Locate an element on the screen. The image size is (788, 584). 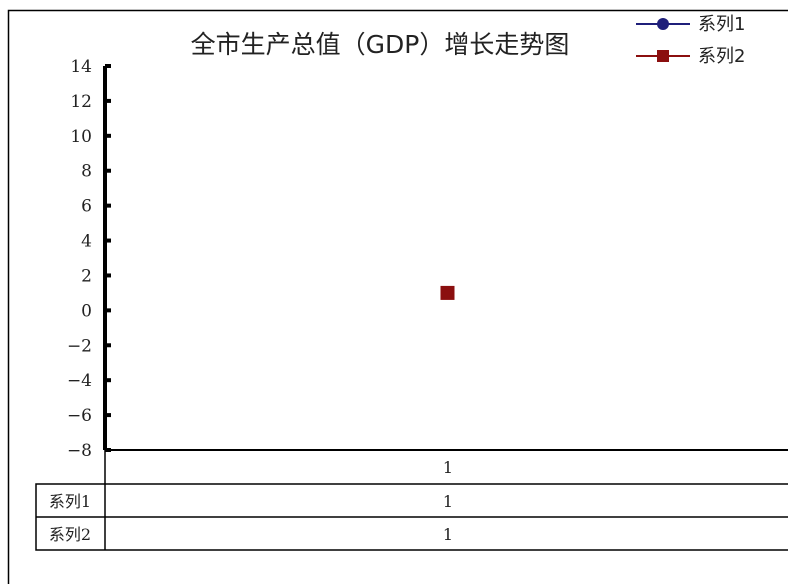
y-tick-label: −8 is located at coordinates (79, 451).